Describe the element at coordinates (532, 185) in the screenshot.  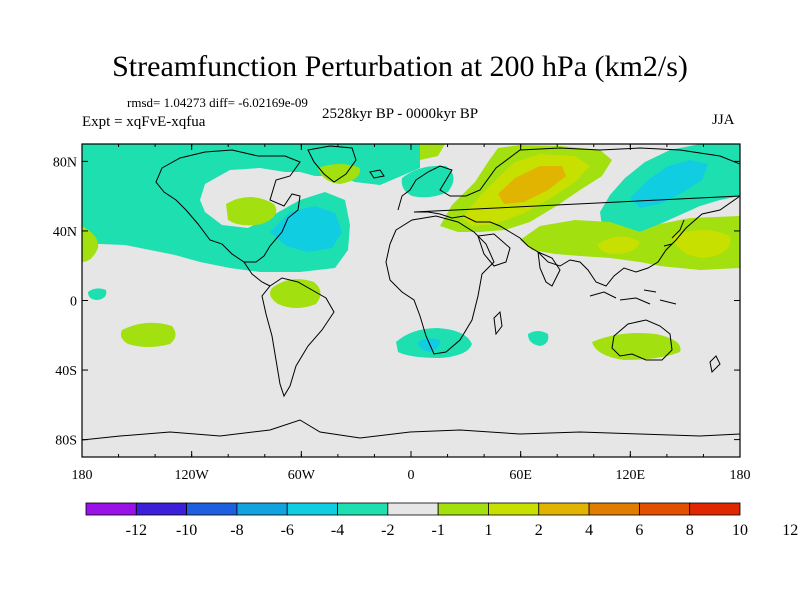
I see `positive-anomaly-eurasia-core` at that location.